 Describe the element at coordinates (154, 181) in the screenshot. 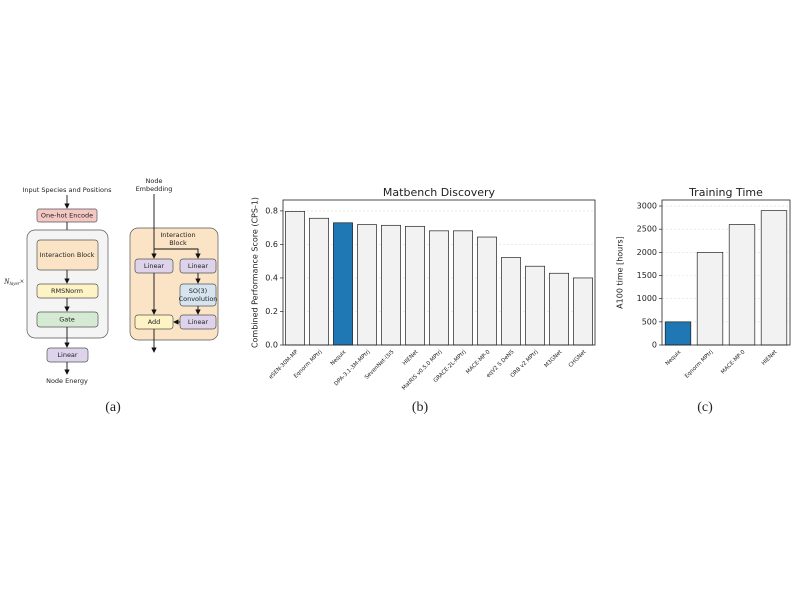

I see `detail-input: Node` at that location.